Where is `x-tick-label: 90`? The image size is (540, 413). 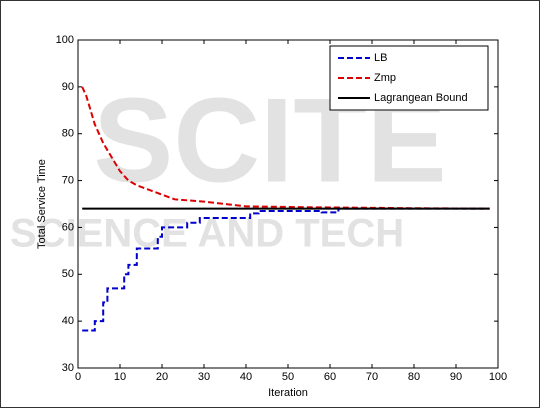 x-tick-label: 90 is located at coordinates (456, 377).